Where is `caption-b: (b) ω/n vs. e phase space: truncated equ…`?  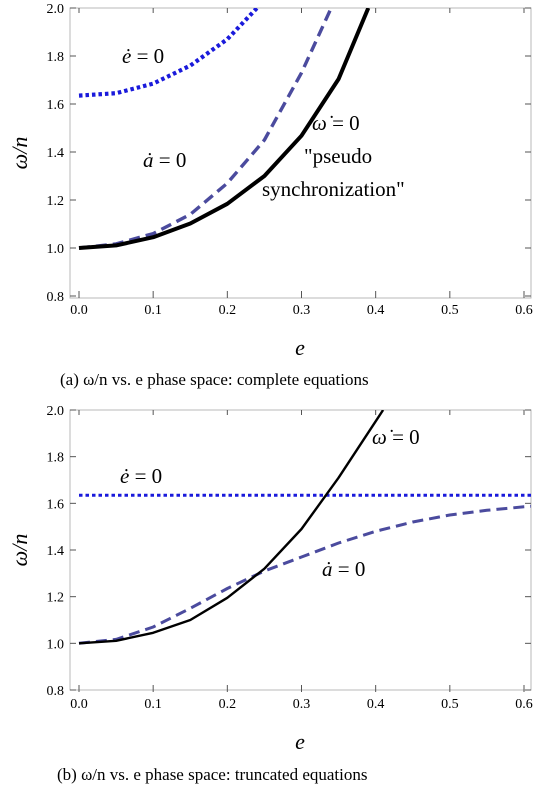
caption-b: (b) ω/n vs. e phase space: truncated equ… is located at coordinates (212, 774).